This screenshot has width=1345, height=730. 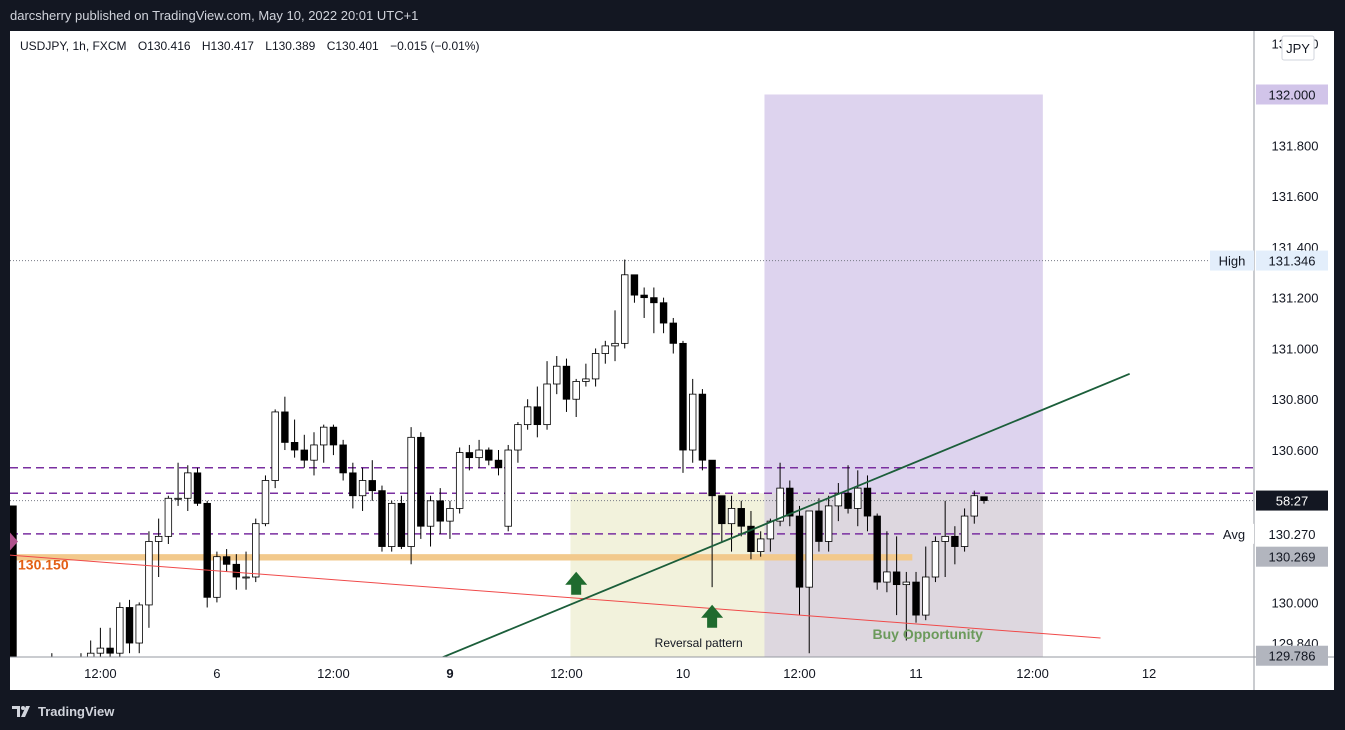 What do you see at coordinates (1298, 48) in the screenshot?
I see `currency-box` at bounding box center [1298, 48].